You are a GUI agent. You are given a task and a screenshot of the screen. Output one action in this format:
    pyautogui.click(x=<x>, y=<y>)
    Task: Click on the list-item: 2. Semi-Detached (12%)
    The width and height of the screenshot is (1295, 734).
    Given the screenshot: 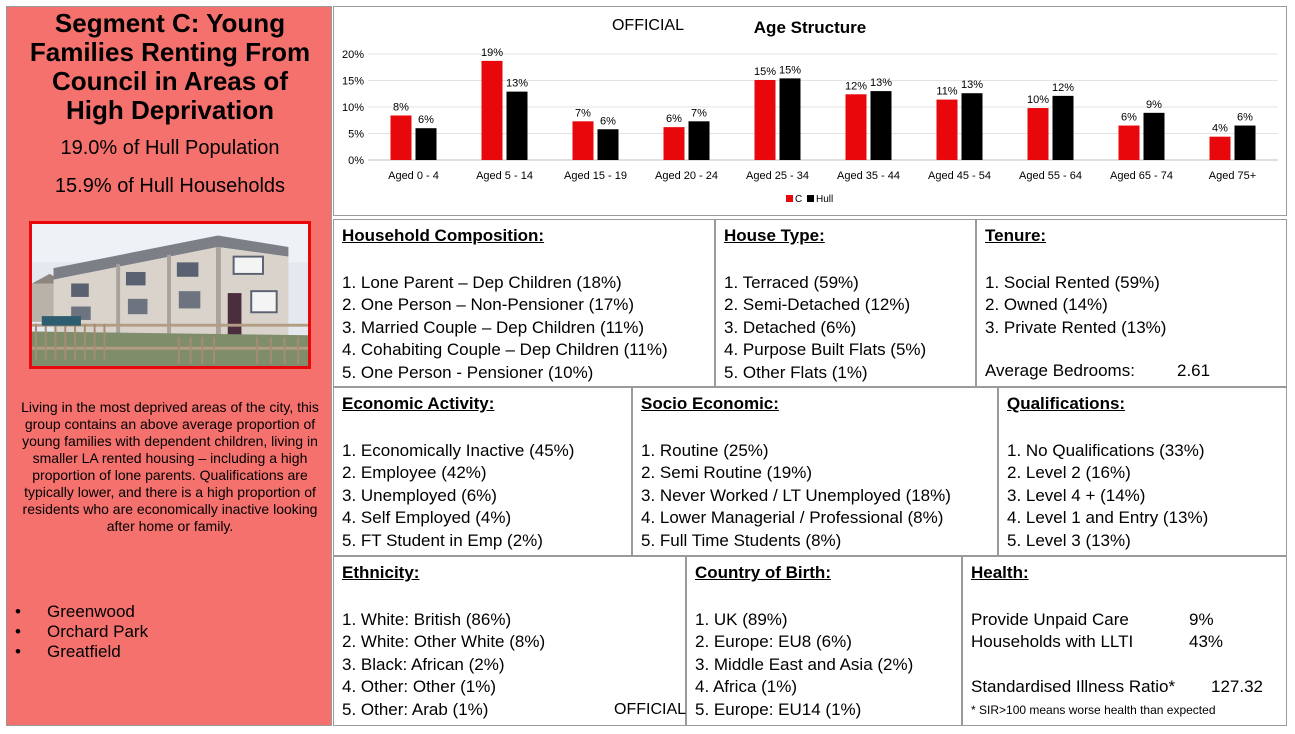 What is the action you would take?
    pyautogui.click(x=817, y=305)
    